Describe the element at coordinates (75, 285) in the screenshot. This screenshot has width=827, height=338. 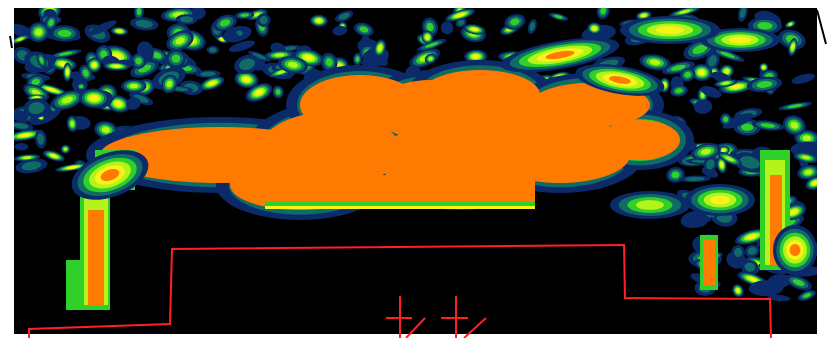
I see `left-column-rim` at that location.